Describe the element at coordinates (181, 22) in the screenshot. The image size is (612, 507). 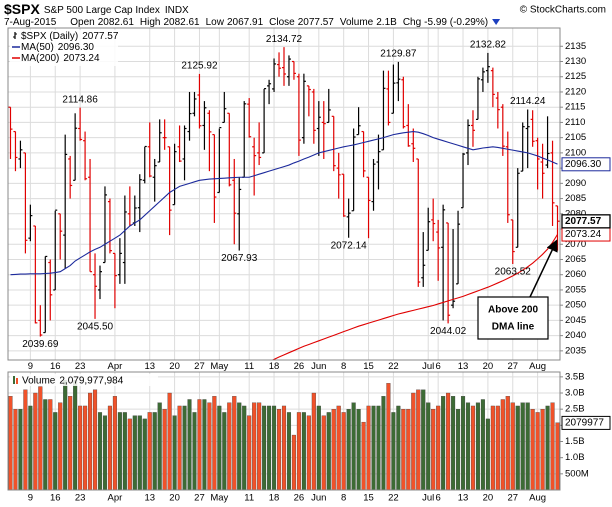
I see `quote-value: 2082.61` at that location.